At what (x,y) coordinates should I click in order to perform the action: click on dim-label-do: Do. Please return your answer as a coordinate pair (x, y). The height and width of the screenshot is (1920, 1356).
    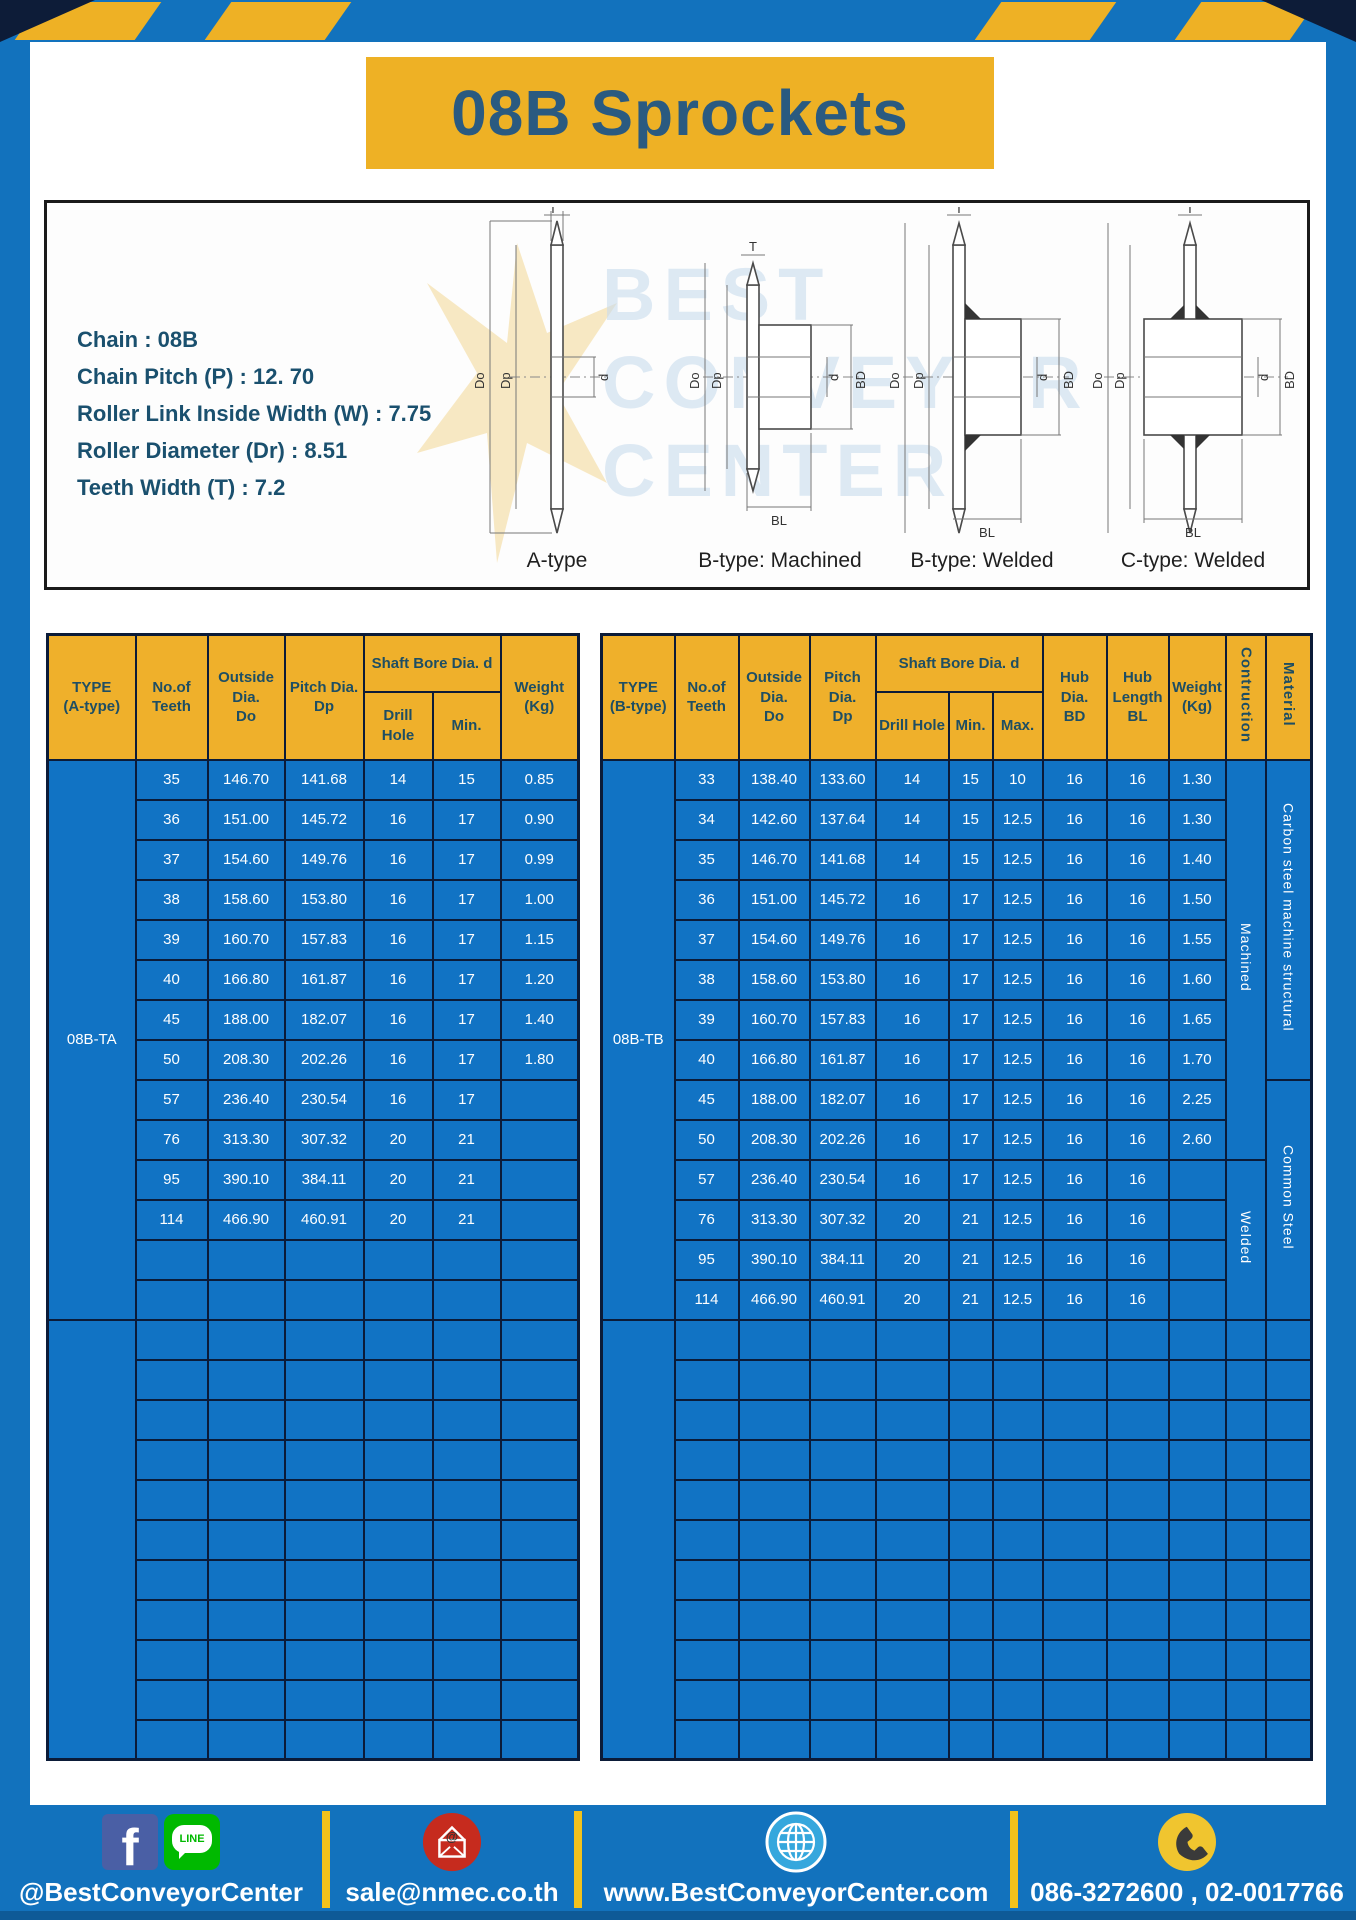
    Looking at the image, I should click on (894, 380).